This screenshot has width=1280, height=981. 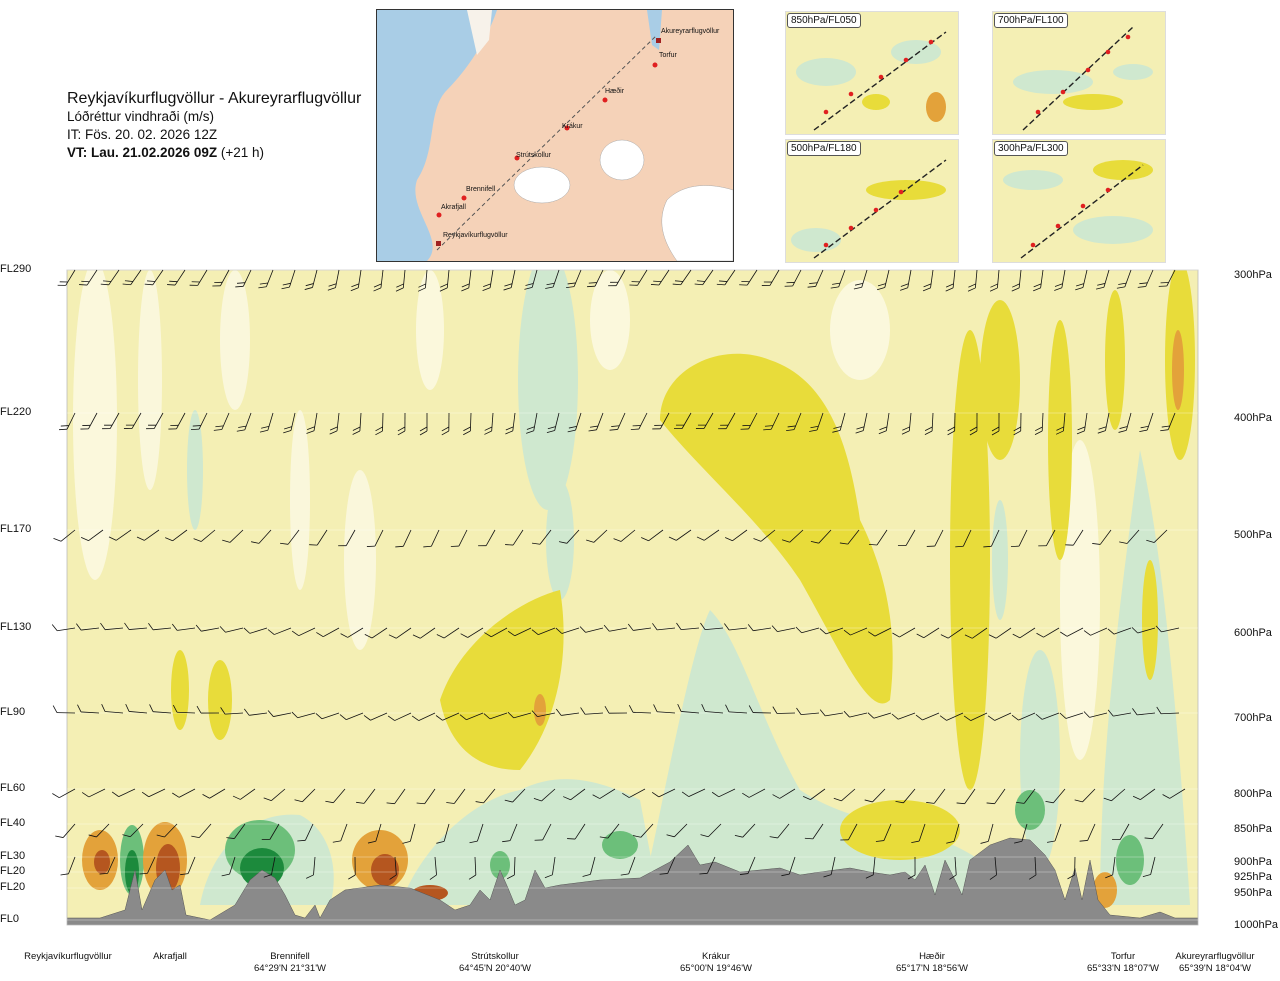 What do you see at coordinates (1123, 968) in the screenshot?
I see `route-point-coord: 65°33'N 18°07'W` at bounding box center [1123, 968].